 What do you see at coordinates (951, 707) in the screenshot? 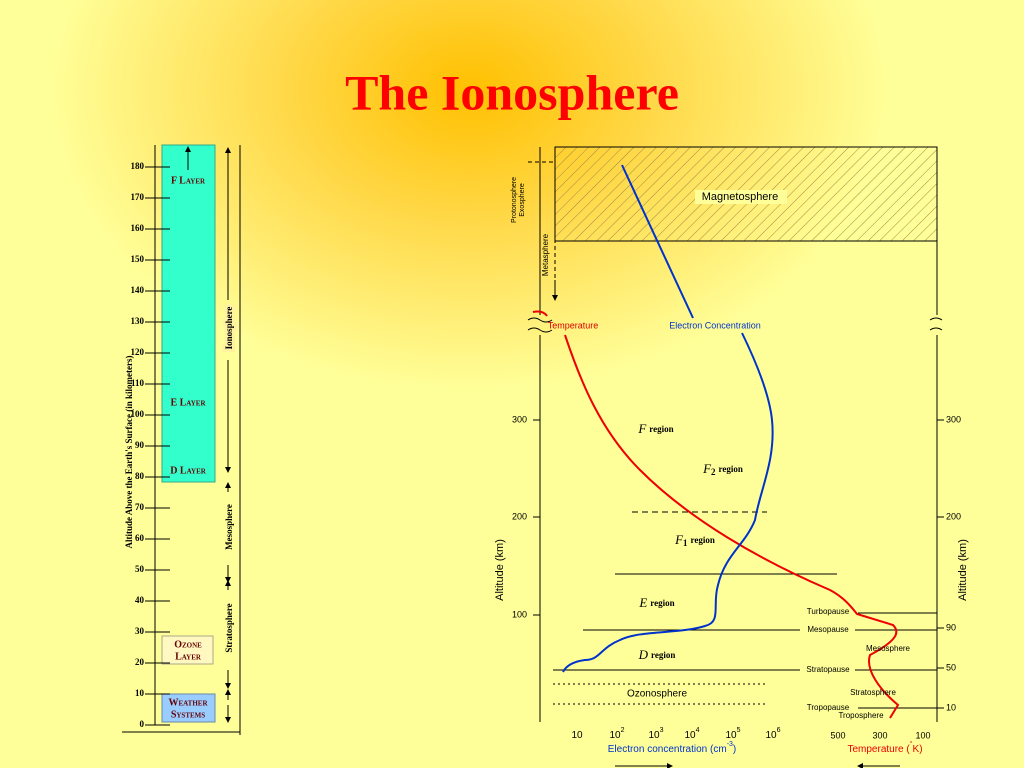
I see `tick-label: 10` at bounding box center [951, 707].